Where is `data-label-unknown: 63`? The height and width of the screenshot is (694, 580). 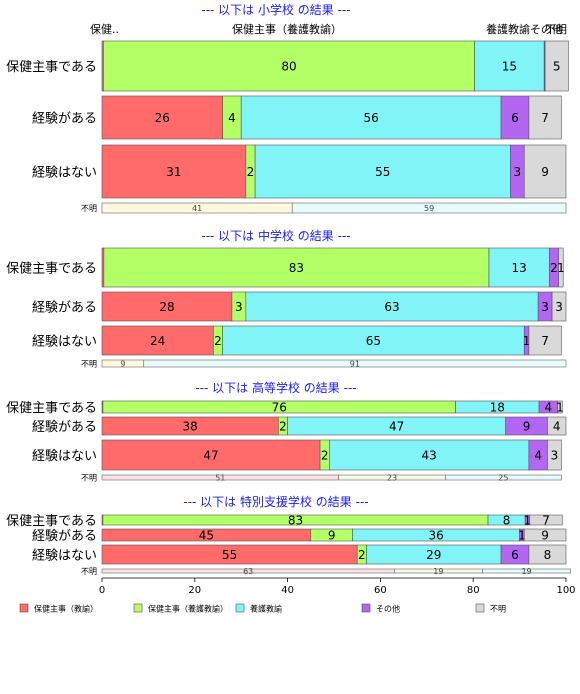 data-label-unknown: 63 is located at coordinates (248, 571).